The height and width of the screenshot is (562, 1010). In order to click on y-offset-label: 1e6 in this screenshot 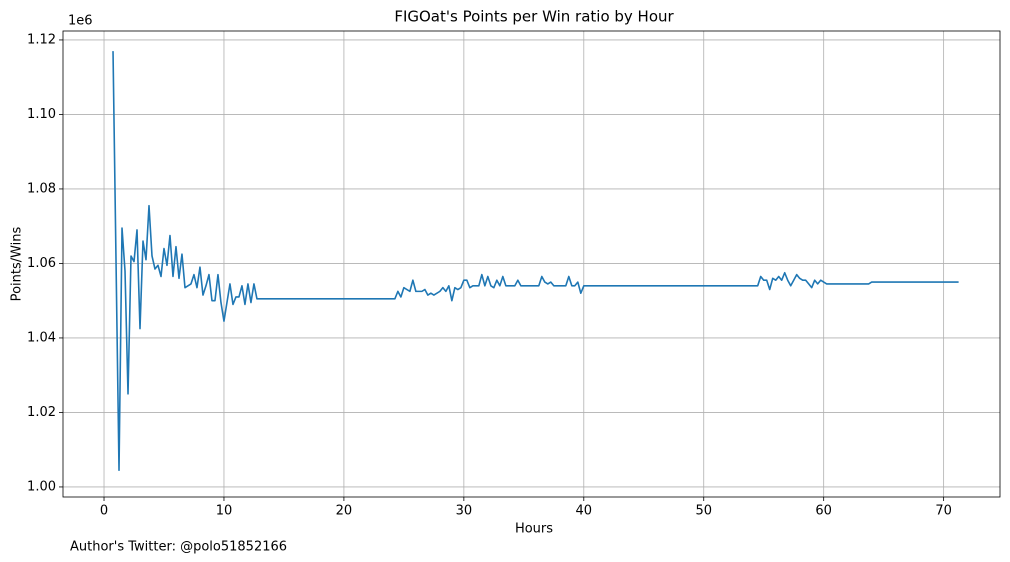, I will do `click(80, 21)`.